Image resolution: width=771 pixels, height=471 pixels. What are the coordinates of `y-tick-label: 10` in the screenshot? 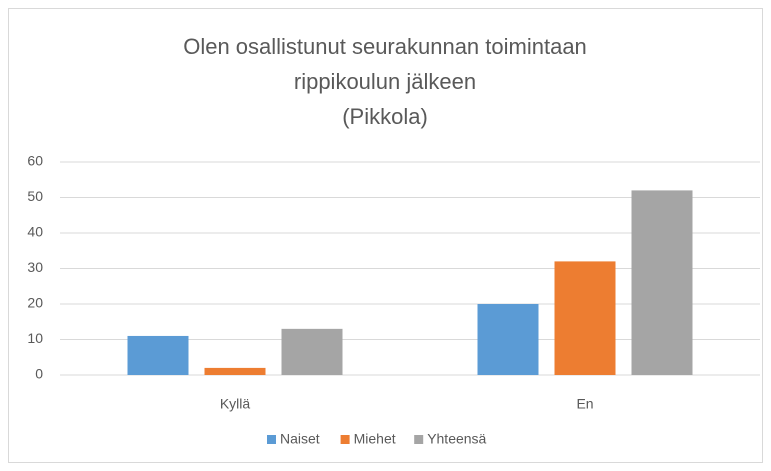 It's located at (35, 338).